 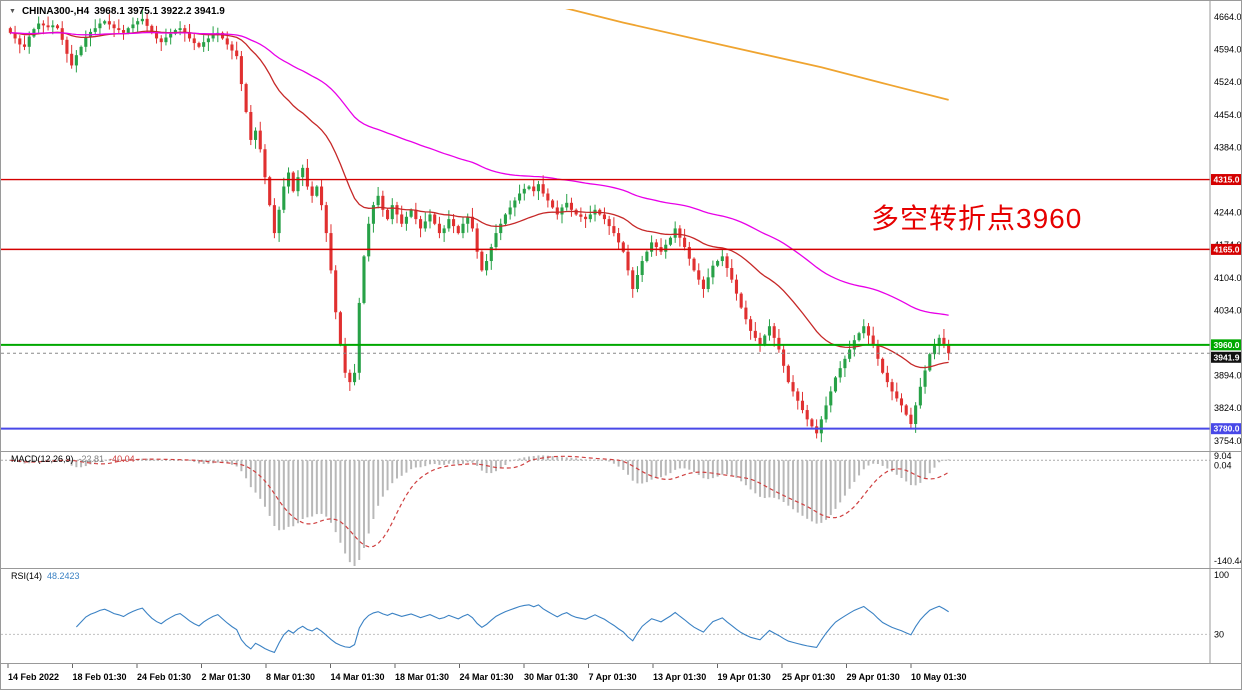 What do you see at coordinates (358, 677) in the screenshot?
I see `x-axis-label: 14 Mar 01:30` at bounding box center [358, 677].